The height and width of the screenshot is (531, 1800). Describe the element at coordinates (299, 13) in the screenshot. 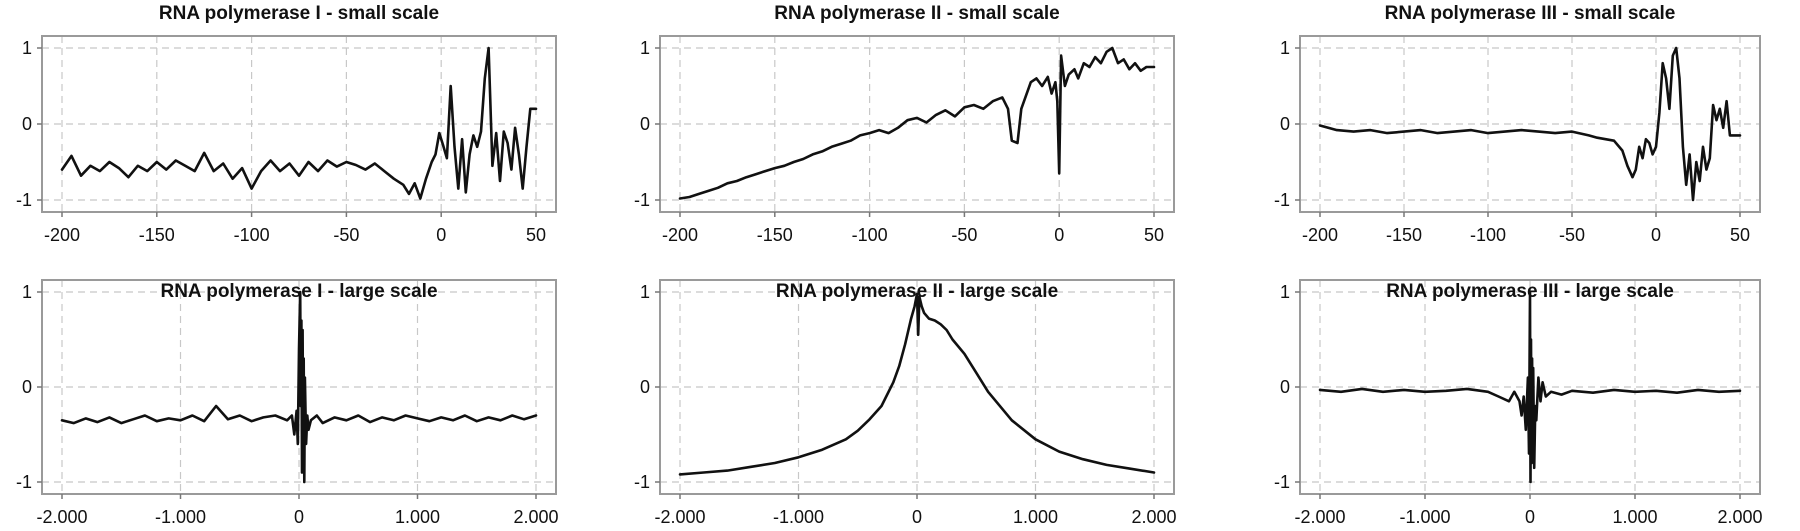

I see `chart-title: RNA polymerase I - small scale` at that location.